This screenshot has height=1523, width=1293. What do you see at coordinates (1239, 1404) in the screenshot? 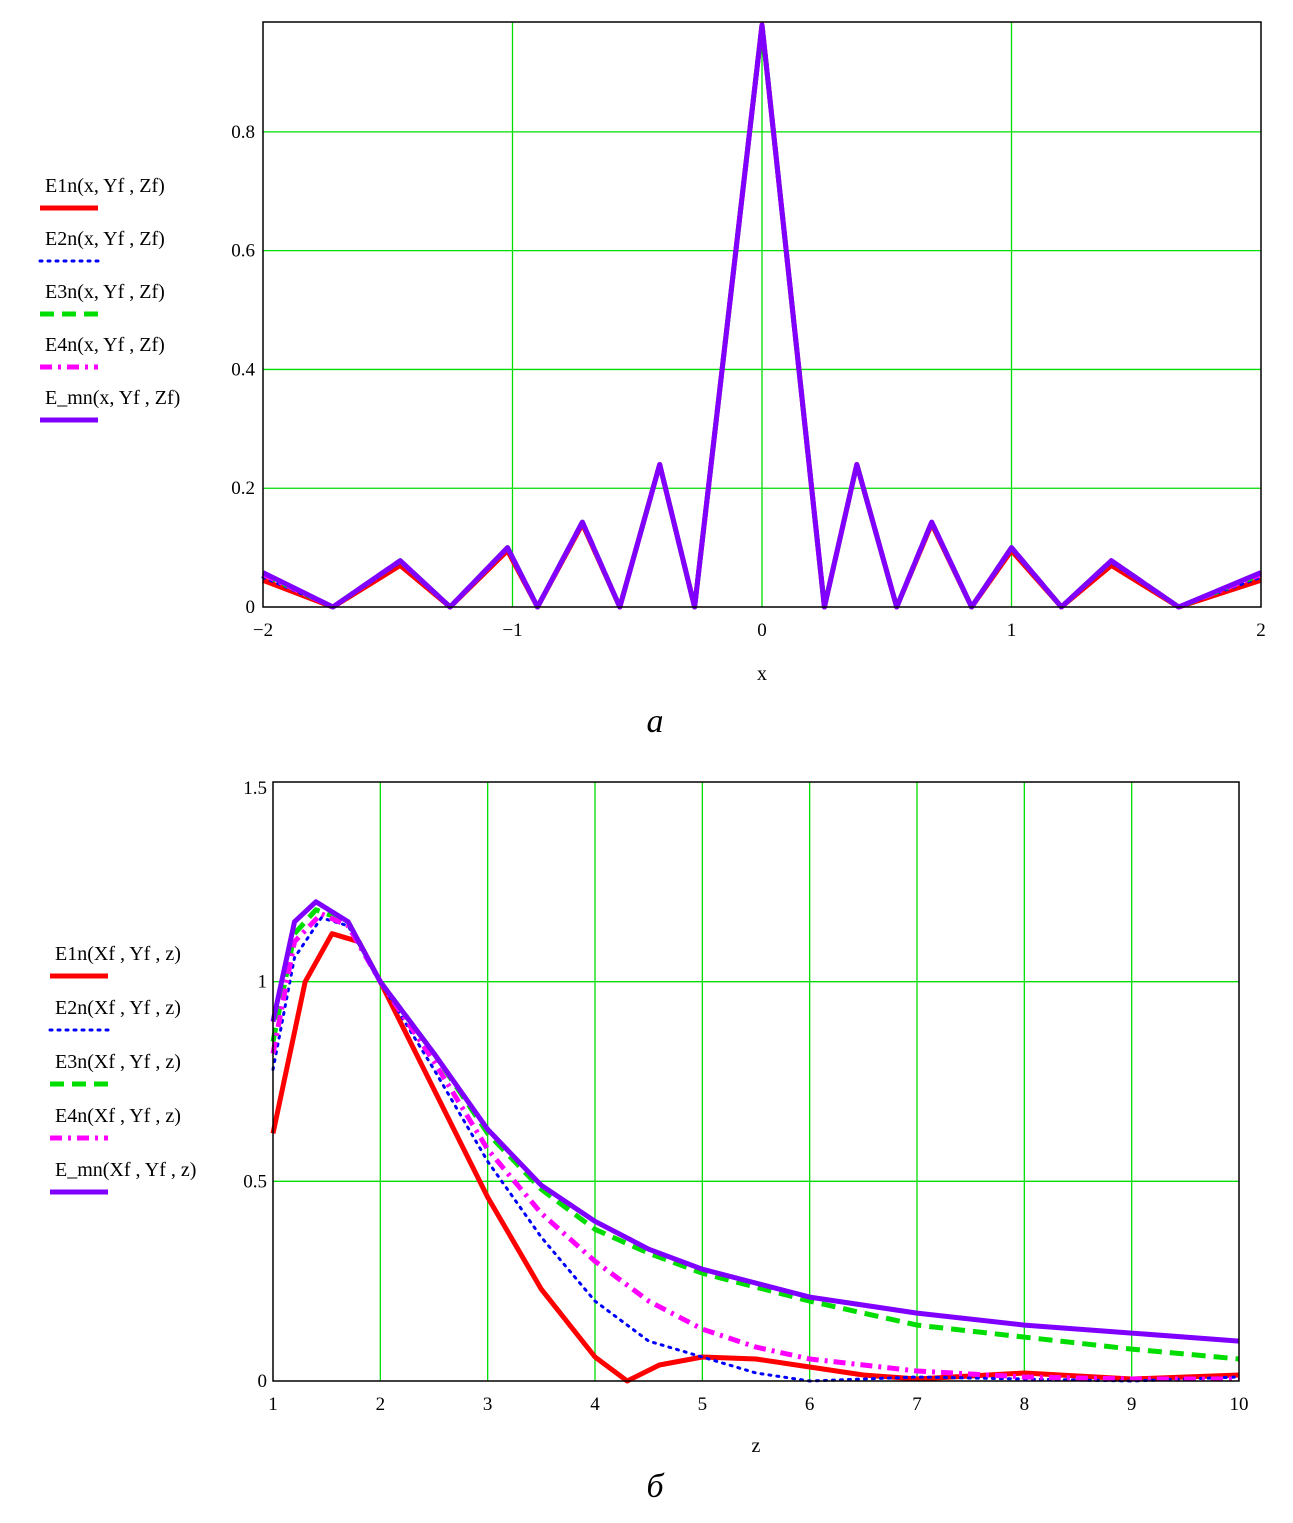
I see `x-tick-label: 10` at bounding box center [1239, 1404].